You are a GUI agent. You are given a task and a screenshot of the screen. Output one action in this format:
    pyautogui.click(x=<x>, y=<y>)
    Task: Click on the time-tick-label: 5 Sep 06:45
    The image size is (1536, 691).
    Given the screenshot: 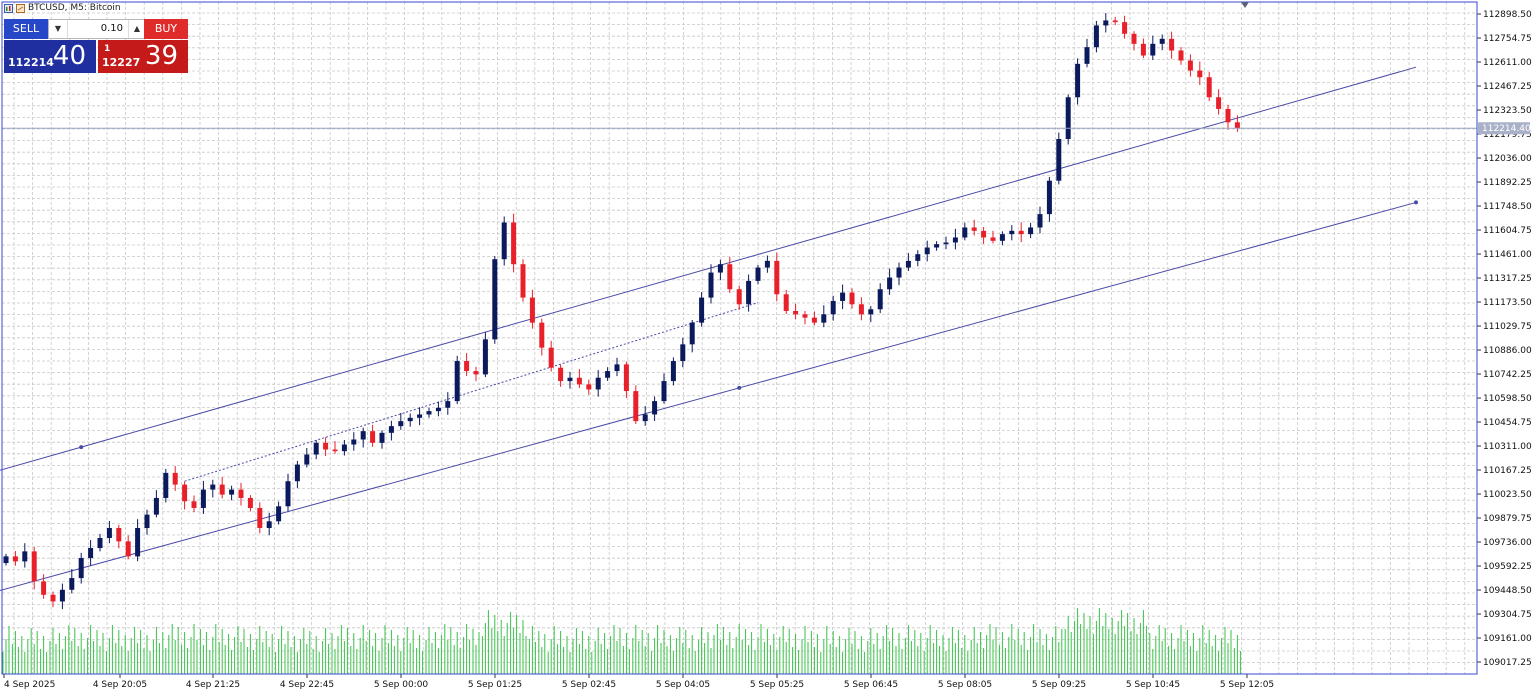 What is the action you would take?
    pyautogui.click(x=871, y=685)
    